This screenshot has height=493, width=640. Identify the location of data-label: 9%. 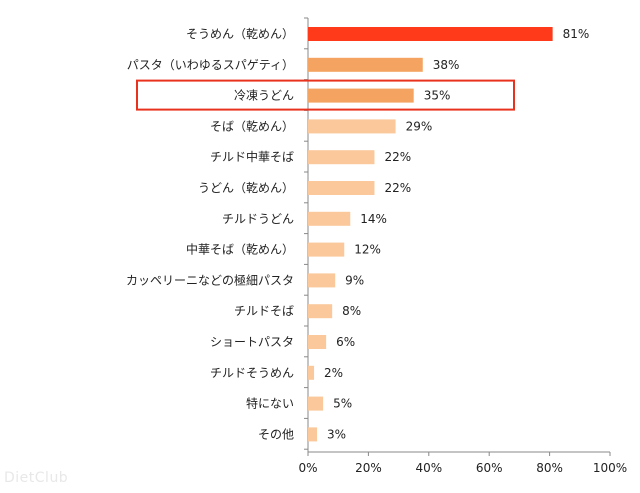
(354, 280).